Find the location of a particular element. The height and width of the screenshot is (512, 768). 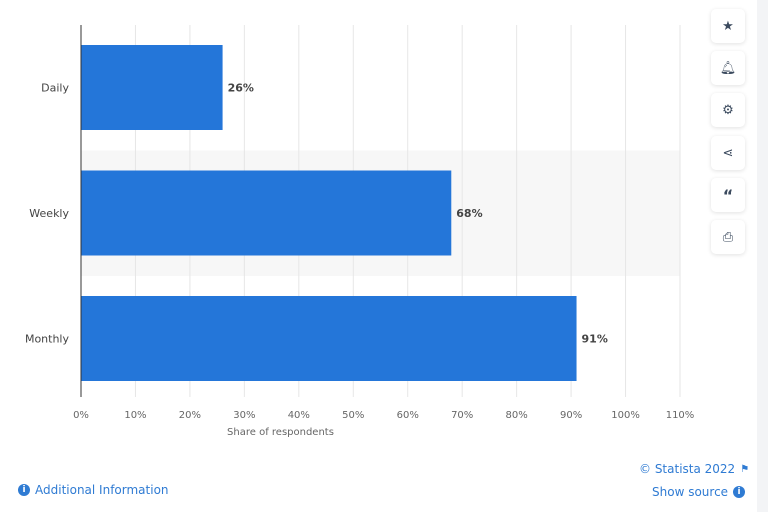

quote-icon: “ is located at coordinates (728, 195).